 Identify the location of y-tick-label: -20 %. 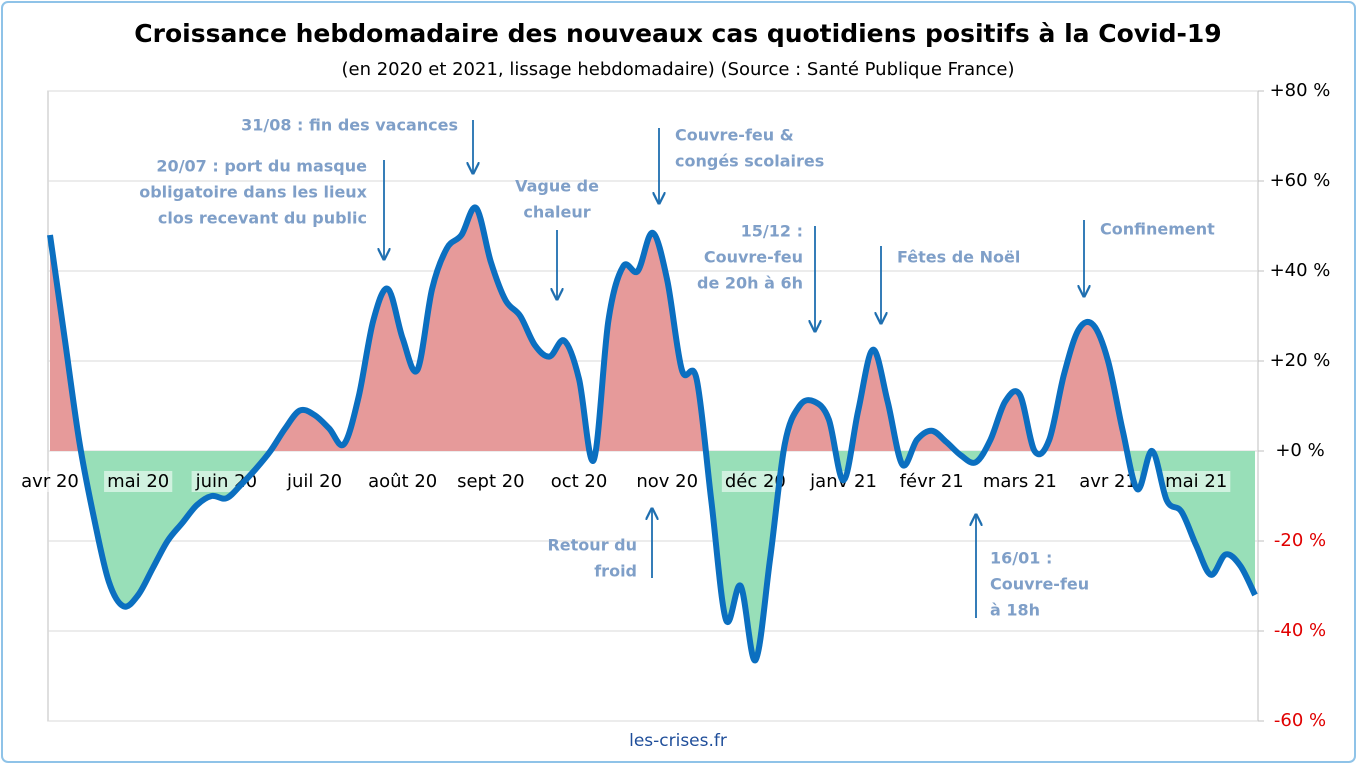
(1300, 540).